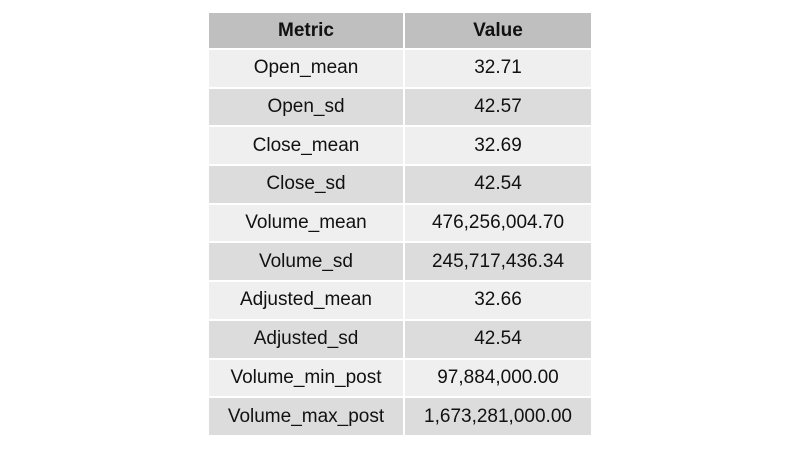 The image size is (800, 450). What do you see at coordinates (306, 300) in the screenshot?
I see `metric-cell: Adjusted_mean` at bounding box center [306, 300].